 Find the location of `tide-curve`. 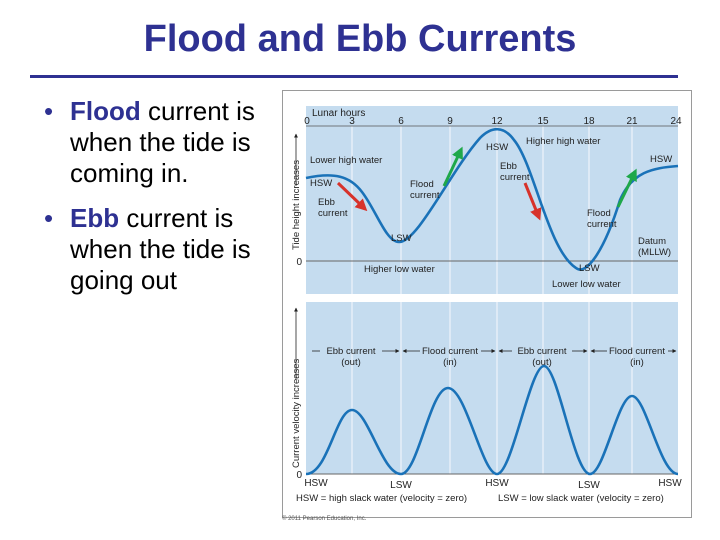

tide-curve is located at coordinates (492, 199).